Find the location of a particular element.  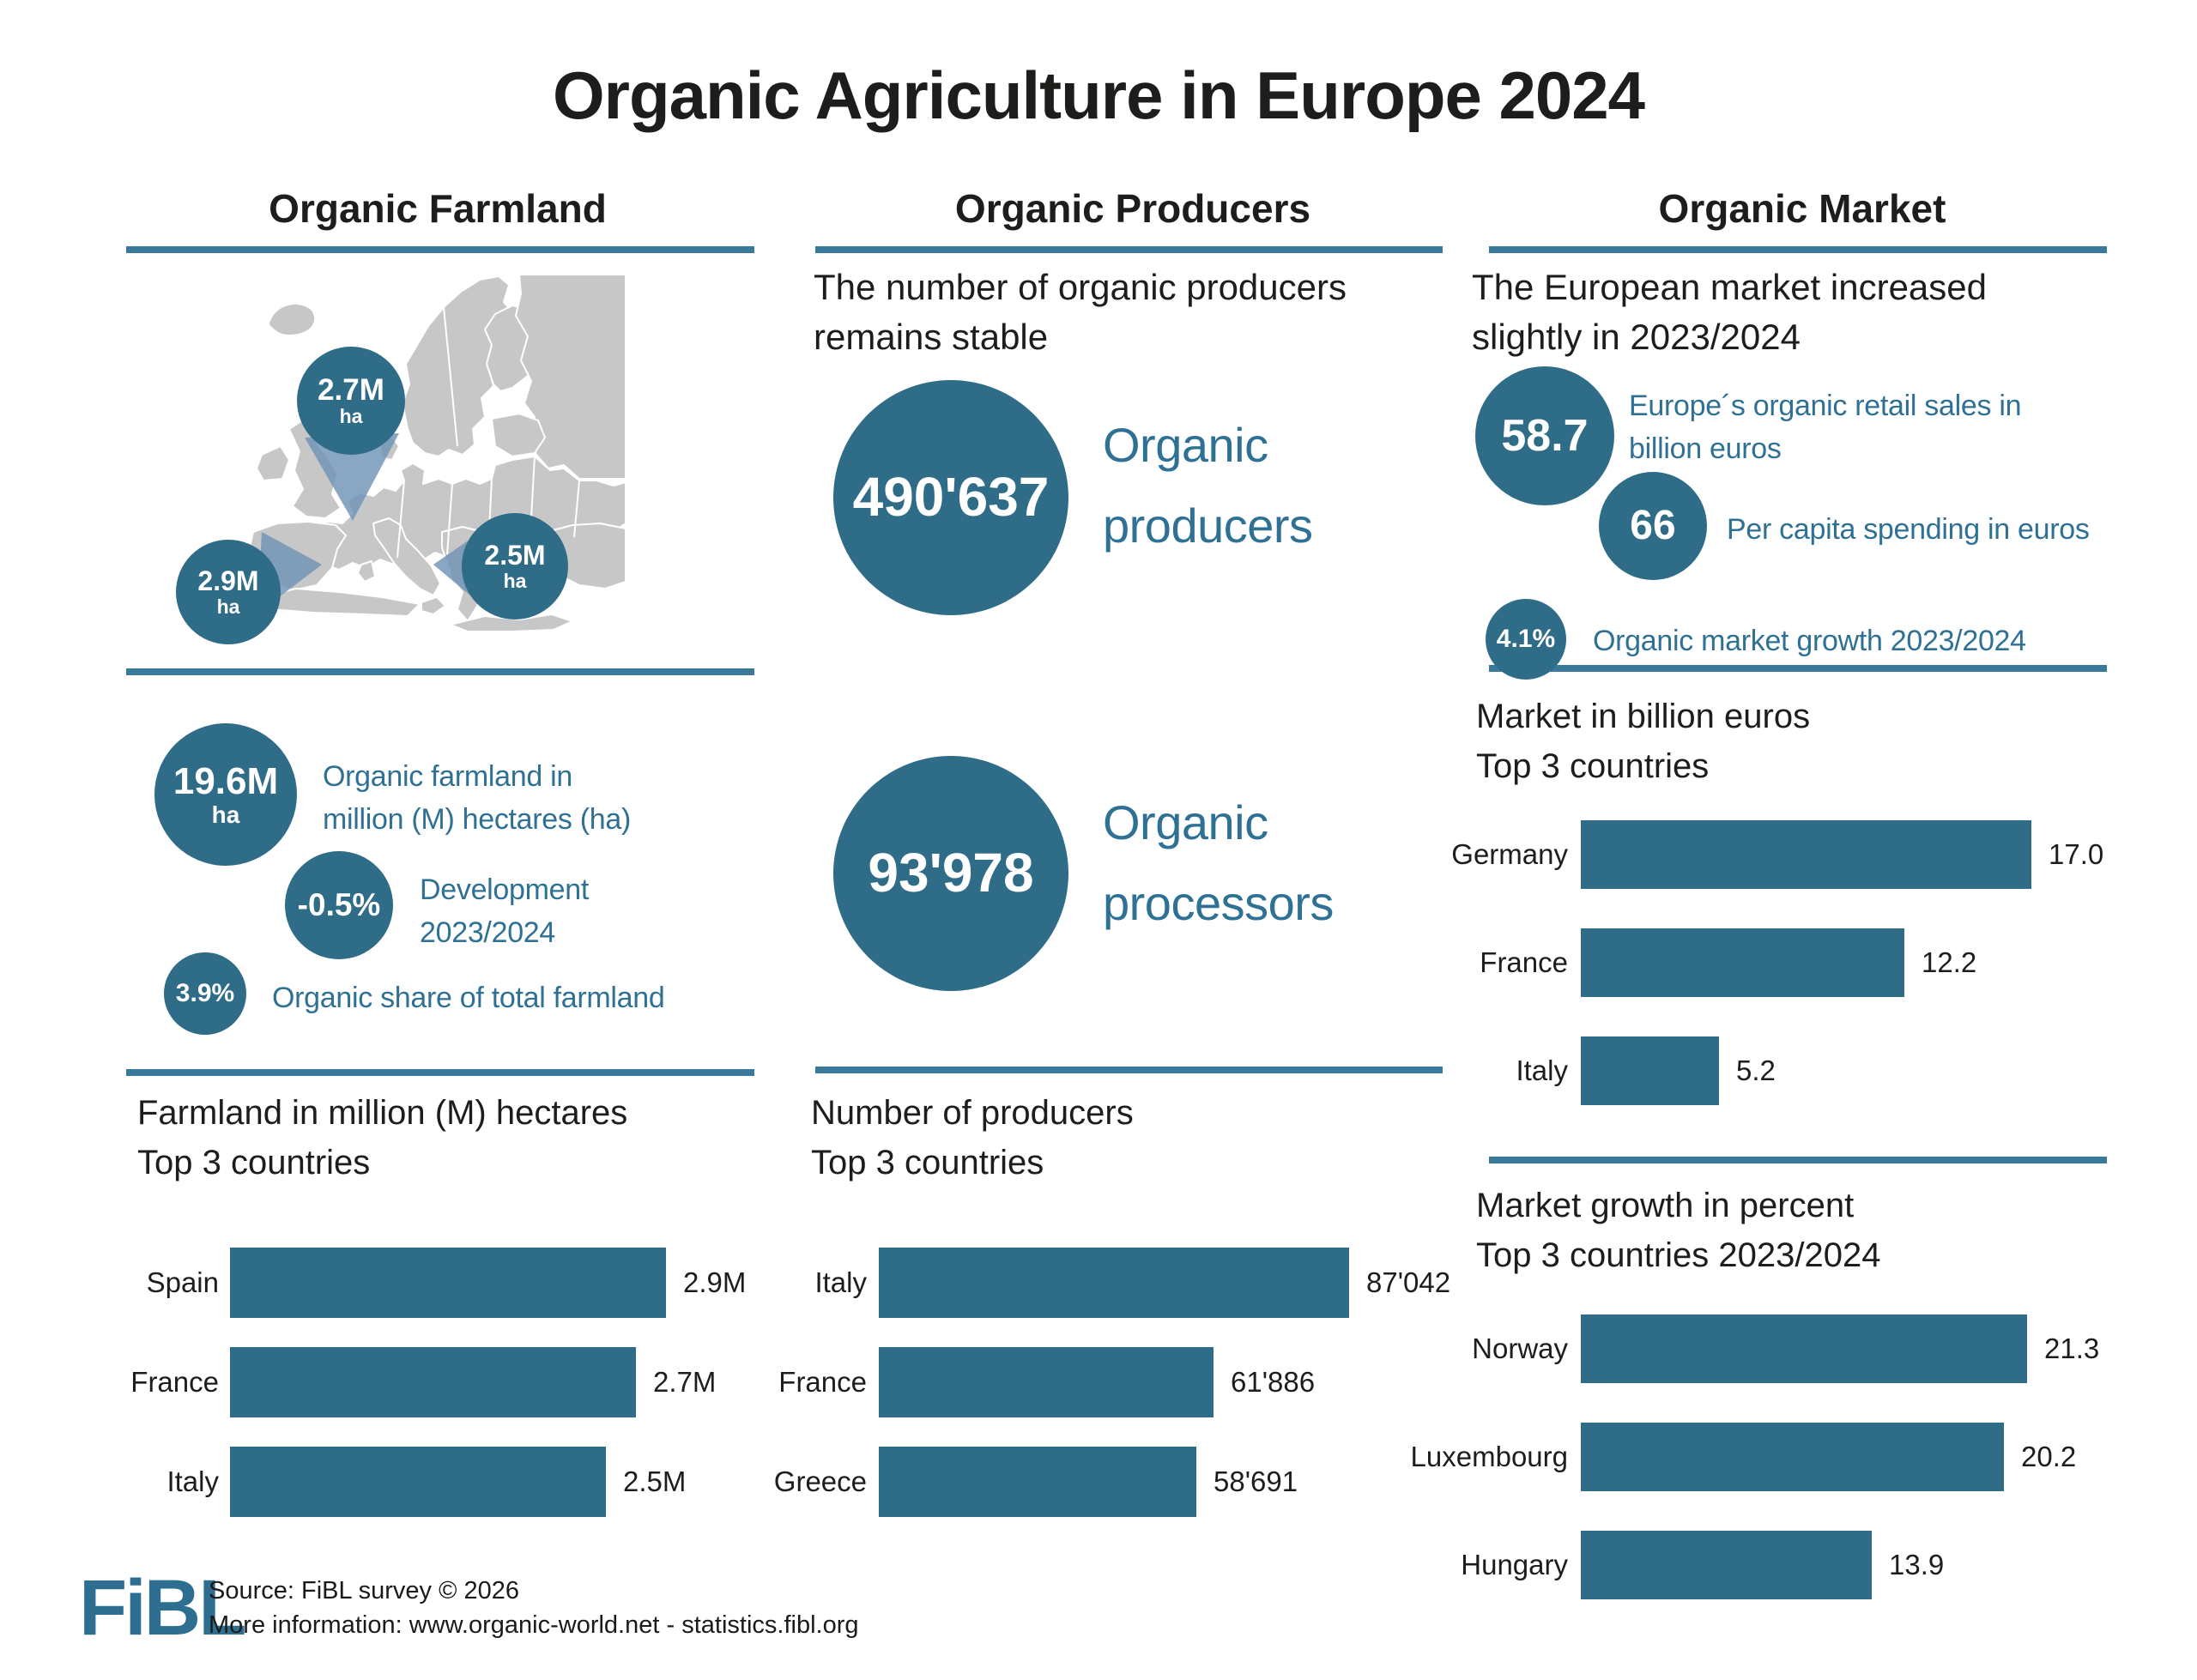

label-line: Europe´s organic retail sales in is located at coordinates (1825, 406).